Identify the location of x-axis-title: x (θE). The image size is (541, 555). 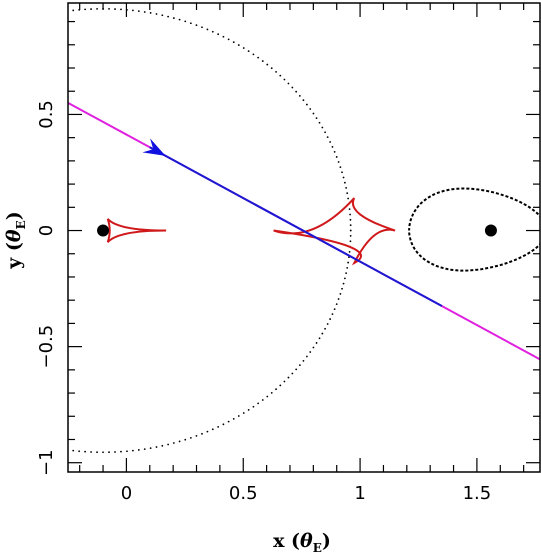
(302, 542).